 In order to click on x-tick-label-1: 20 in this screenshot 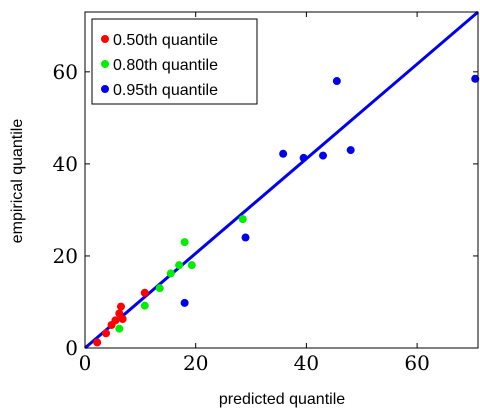, I will do `click(195, 363)`.